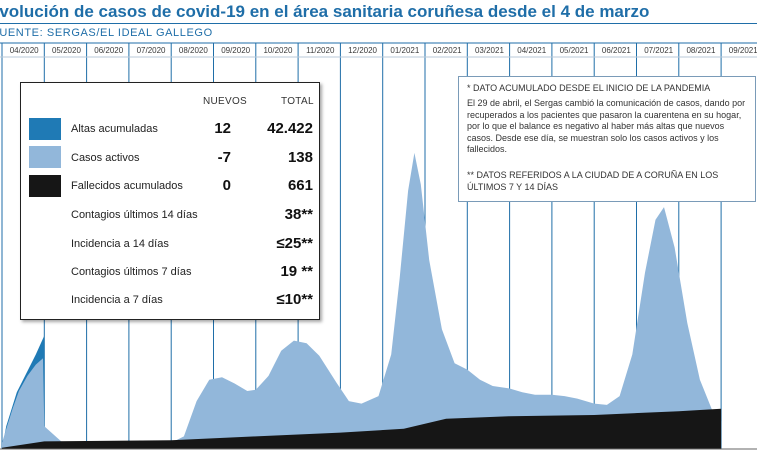 This screenshot has height=463, width=757. Describe the element at coordinates (404, 50) in the screenshot. I see `month-label: 01/2021` at that location.